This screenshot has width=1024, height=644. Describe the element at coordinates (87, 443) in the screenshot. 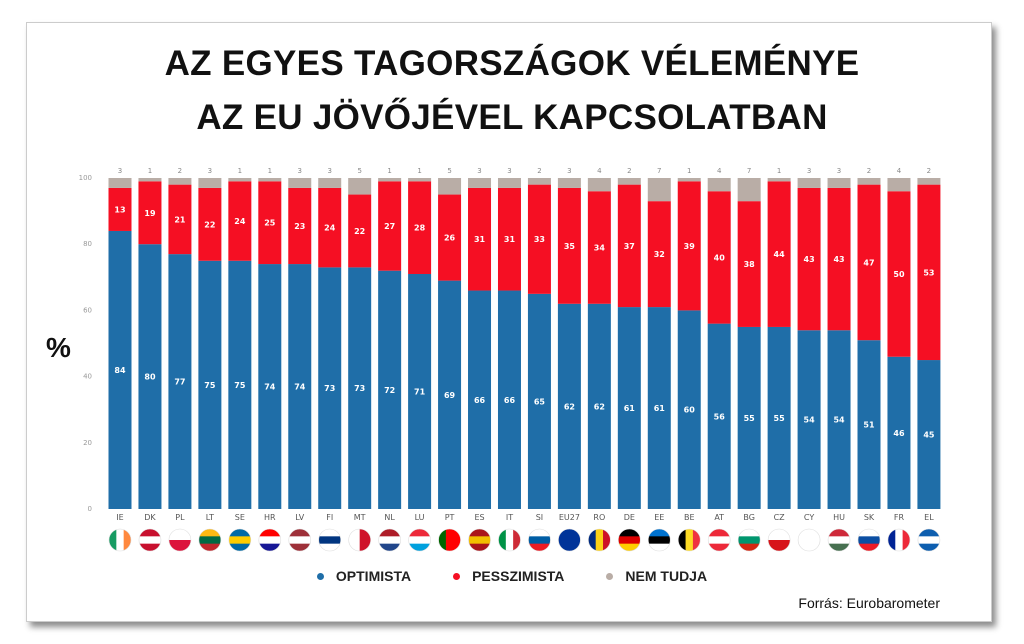

I see `y-tick-label: 20` at that location.